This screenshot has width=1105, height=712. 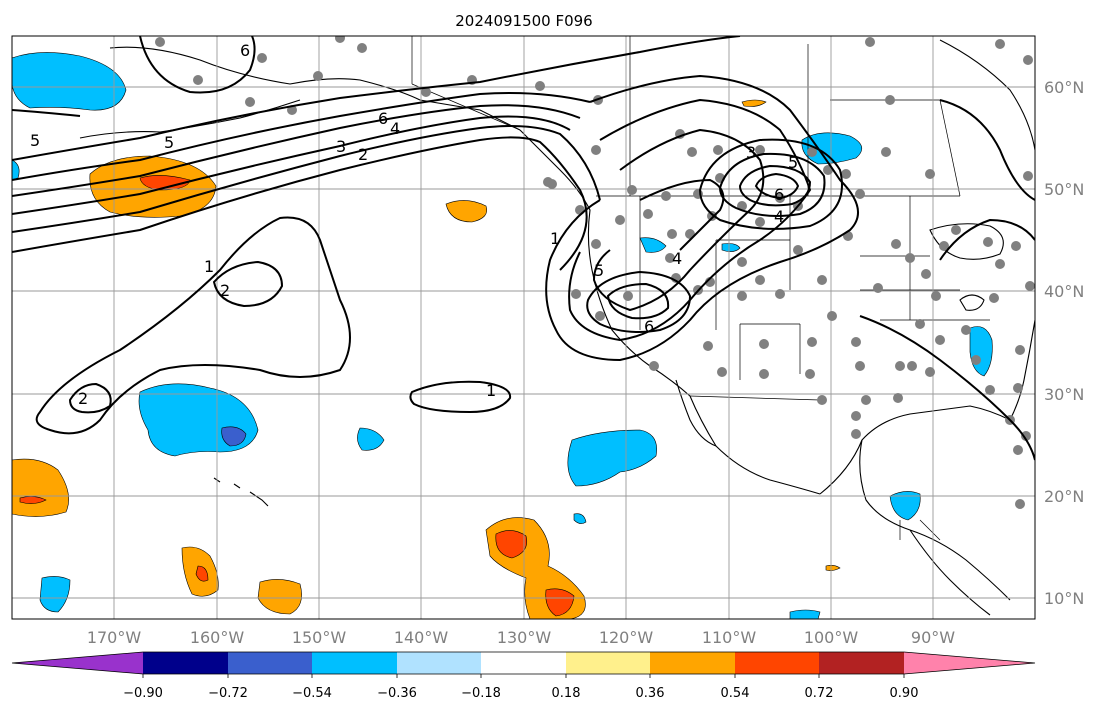 What do you see at coordinates (217, 637) in the screenshot?
I see `lon-label: 160°W` at bounding box center [217, 637].